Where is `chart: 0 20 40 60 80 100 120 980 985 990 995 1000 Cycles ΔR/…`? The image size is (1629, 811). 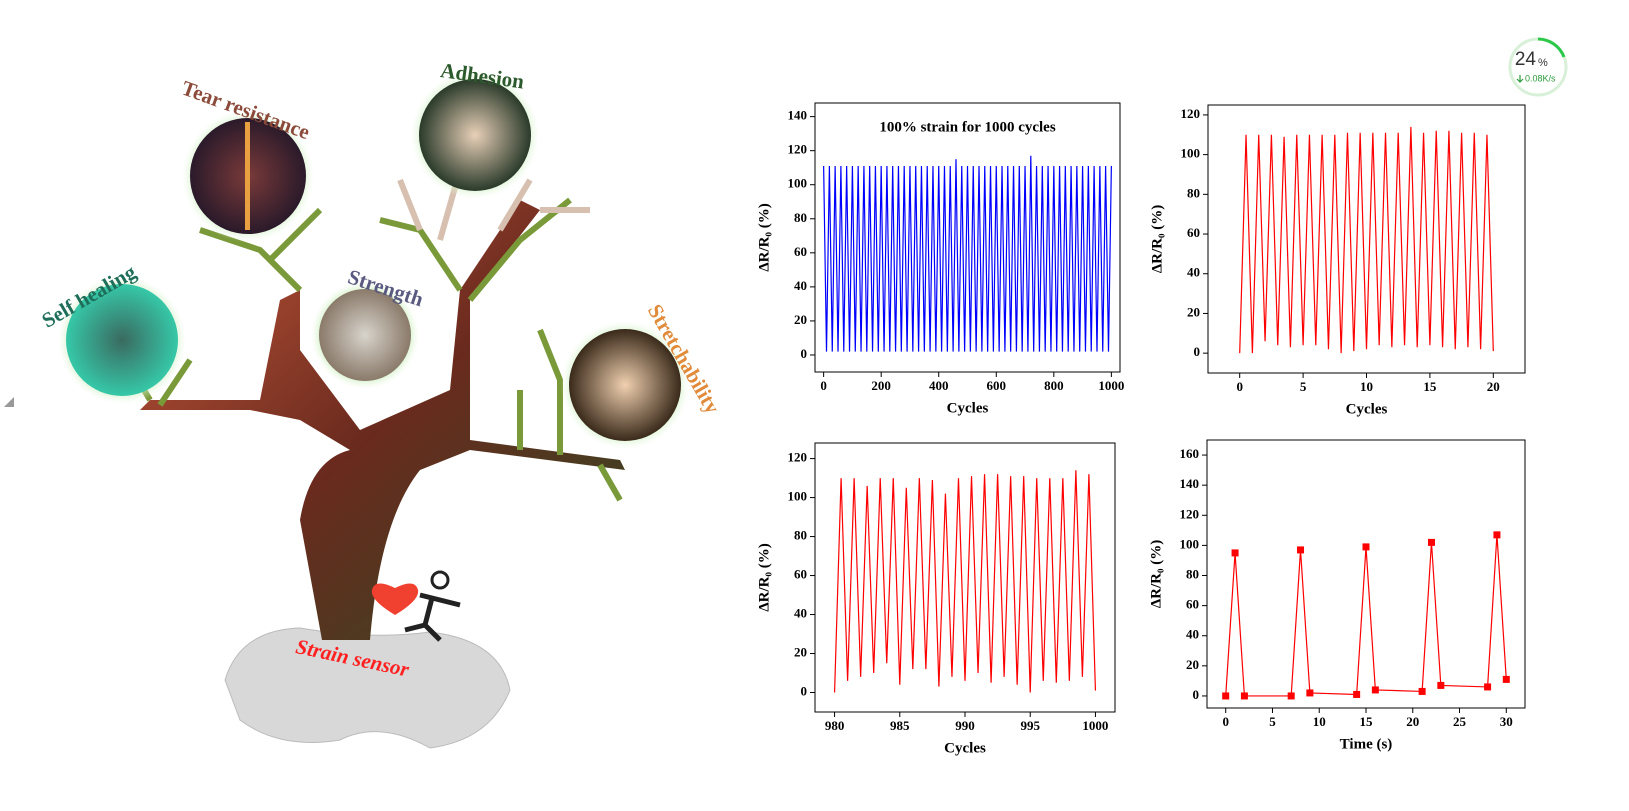 chart: 0 20 40 60 80 100 120 980 985 990 995 1000 Cycles ΔR/… is located at coordinates (936, 599).